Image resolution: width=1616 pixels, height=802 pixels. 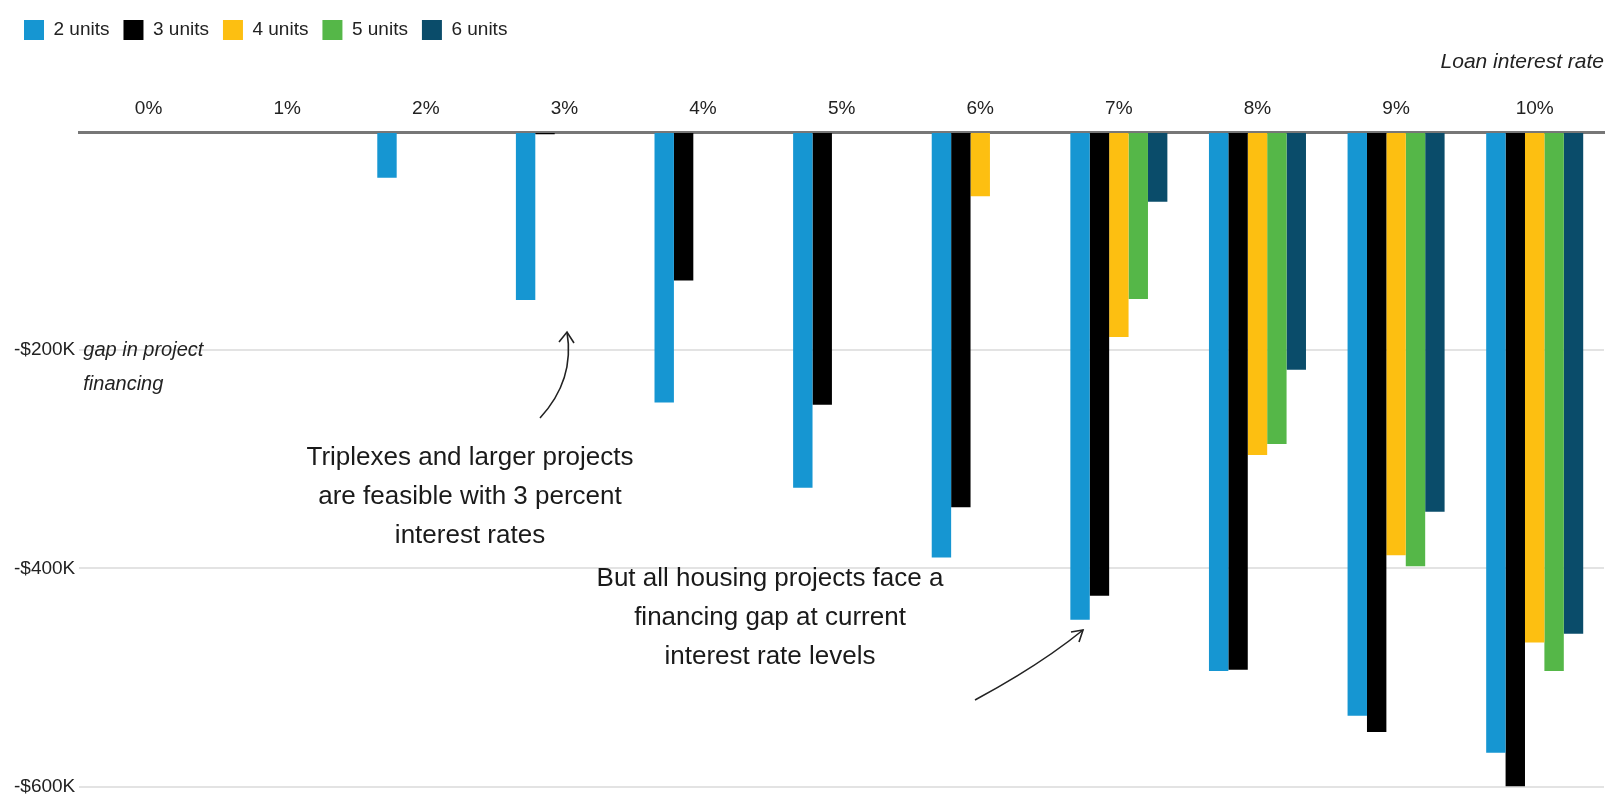 I want to click on x-tick-label: 8%, so click(x=1257, y=107).